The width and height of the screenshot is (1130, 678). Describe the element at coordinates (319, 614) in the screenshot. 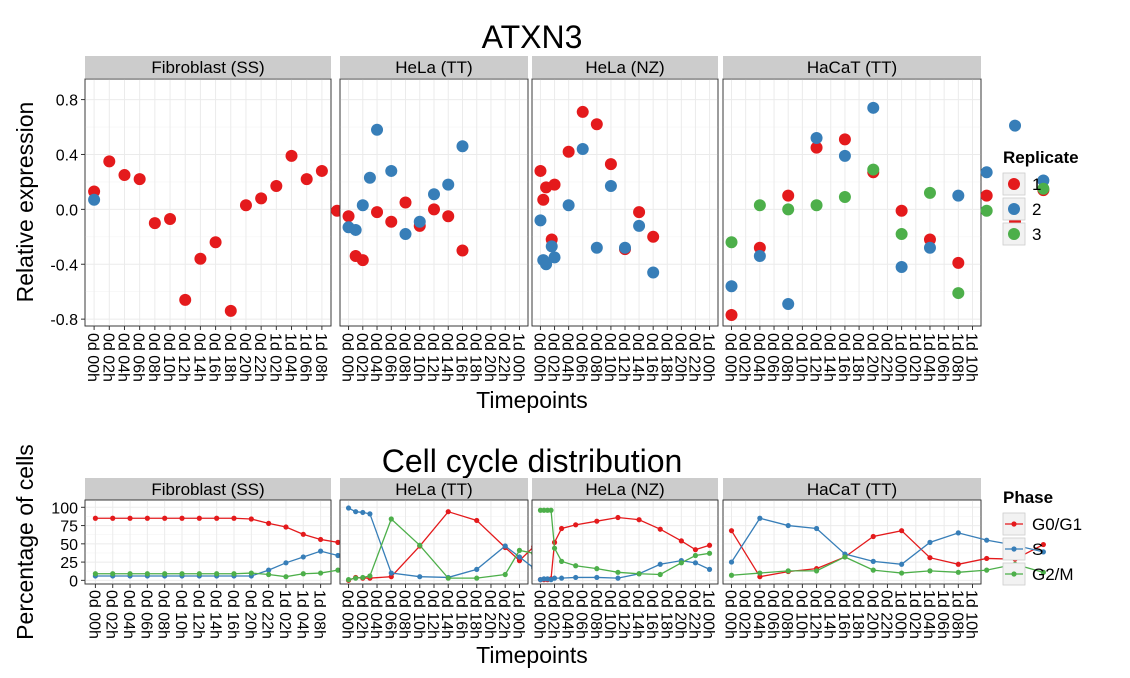

I see `x-tick-label: 1d 08h` at that location.